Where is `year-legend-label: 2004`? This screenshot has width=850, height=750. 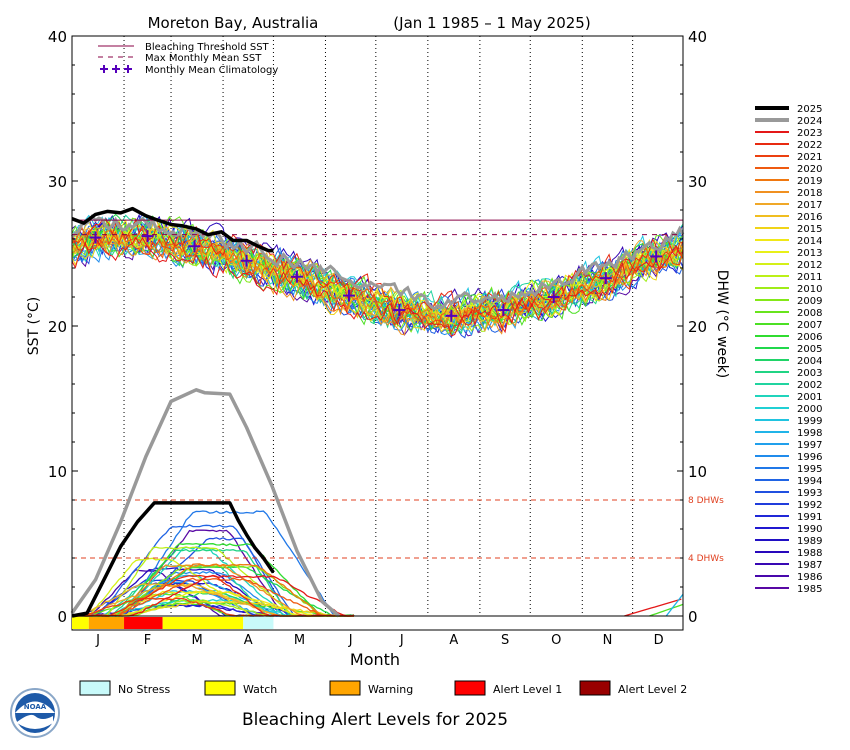 year-legend-label: 2004 is located at coordinates (809, 361).